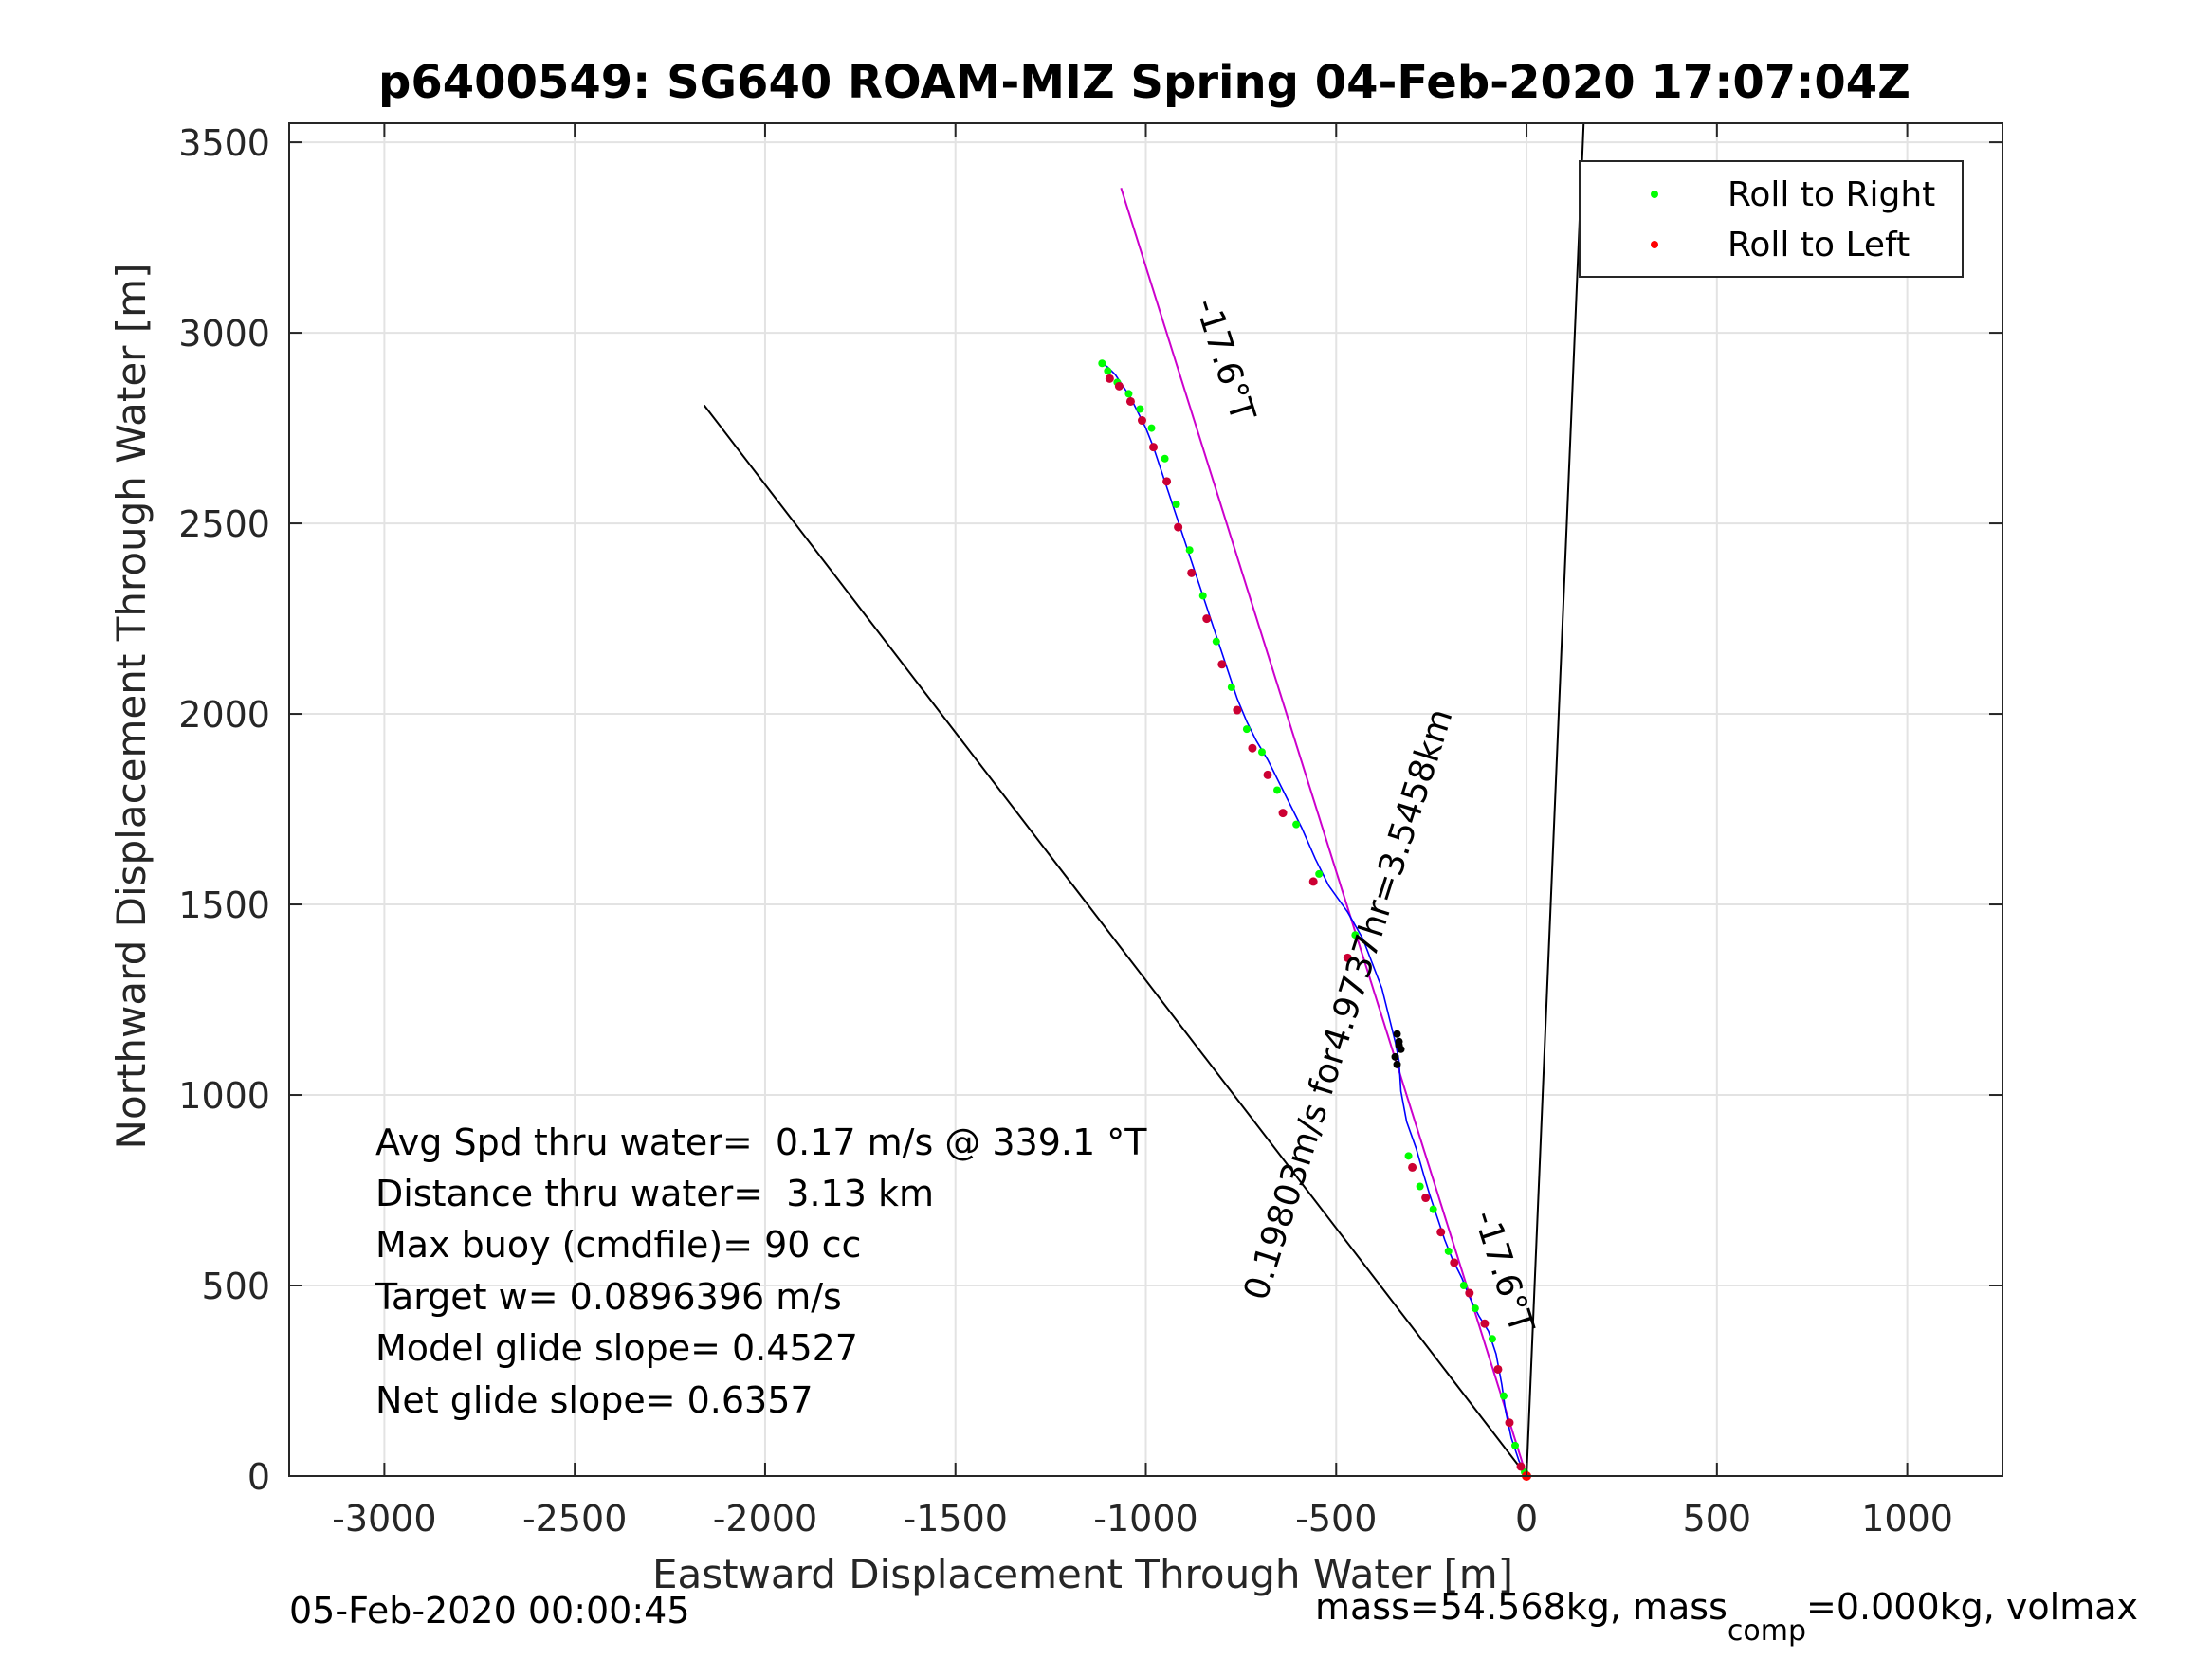  What do you see at coordinates (1717, 1519) in the screenshot?
I see `x-tick-label: 500` at bounding box center [1717, 1519].